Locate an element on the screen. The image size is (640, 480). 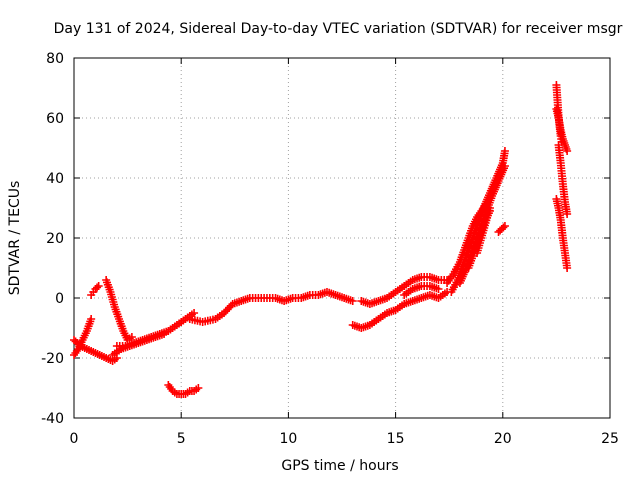
y-tick-labels: -40 -20 0 20 40 60 80 is located at coordinates (52, 239).